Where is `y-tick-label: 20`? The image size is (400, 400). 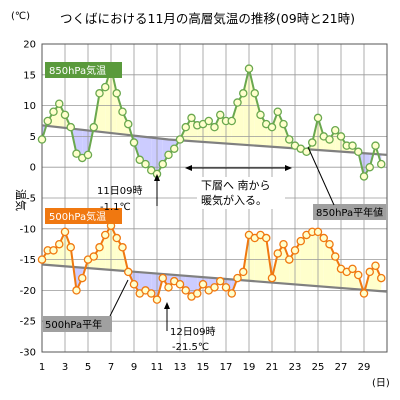 y-tick-label: 20 is located at coordinates (29, 45).